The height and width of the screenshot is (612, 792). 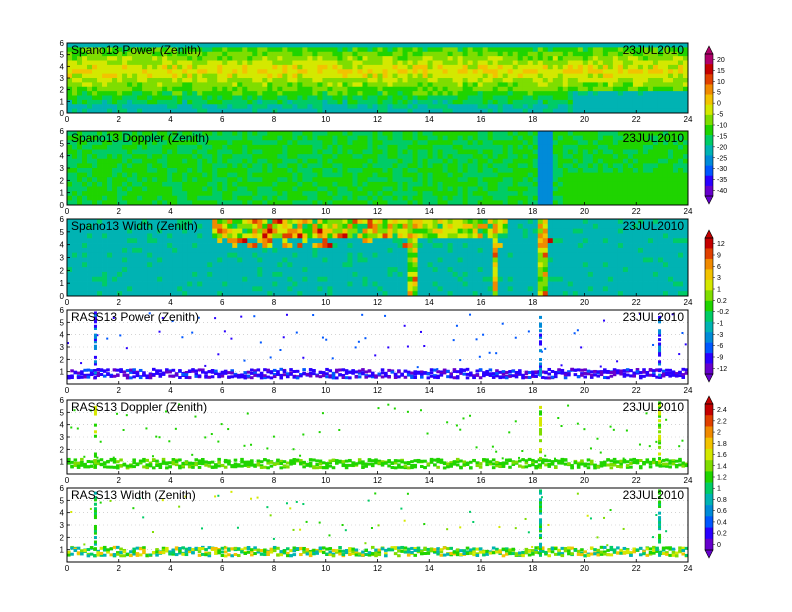 What do you see at coordinates (722, 369) in the screenshot?
I see `colorbar-label: -12` at bounding box center [722, 369].